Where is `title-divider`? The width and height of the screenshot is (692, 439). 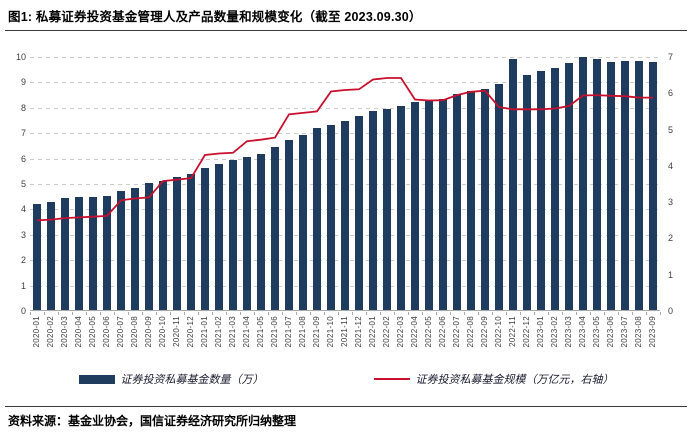
title-divider is located at coordinates (346, 30).